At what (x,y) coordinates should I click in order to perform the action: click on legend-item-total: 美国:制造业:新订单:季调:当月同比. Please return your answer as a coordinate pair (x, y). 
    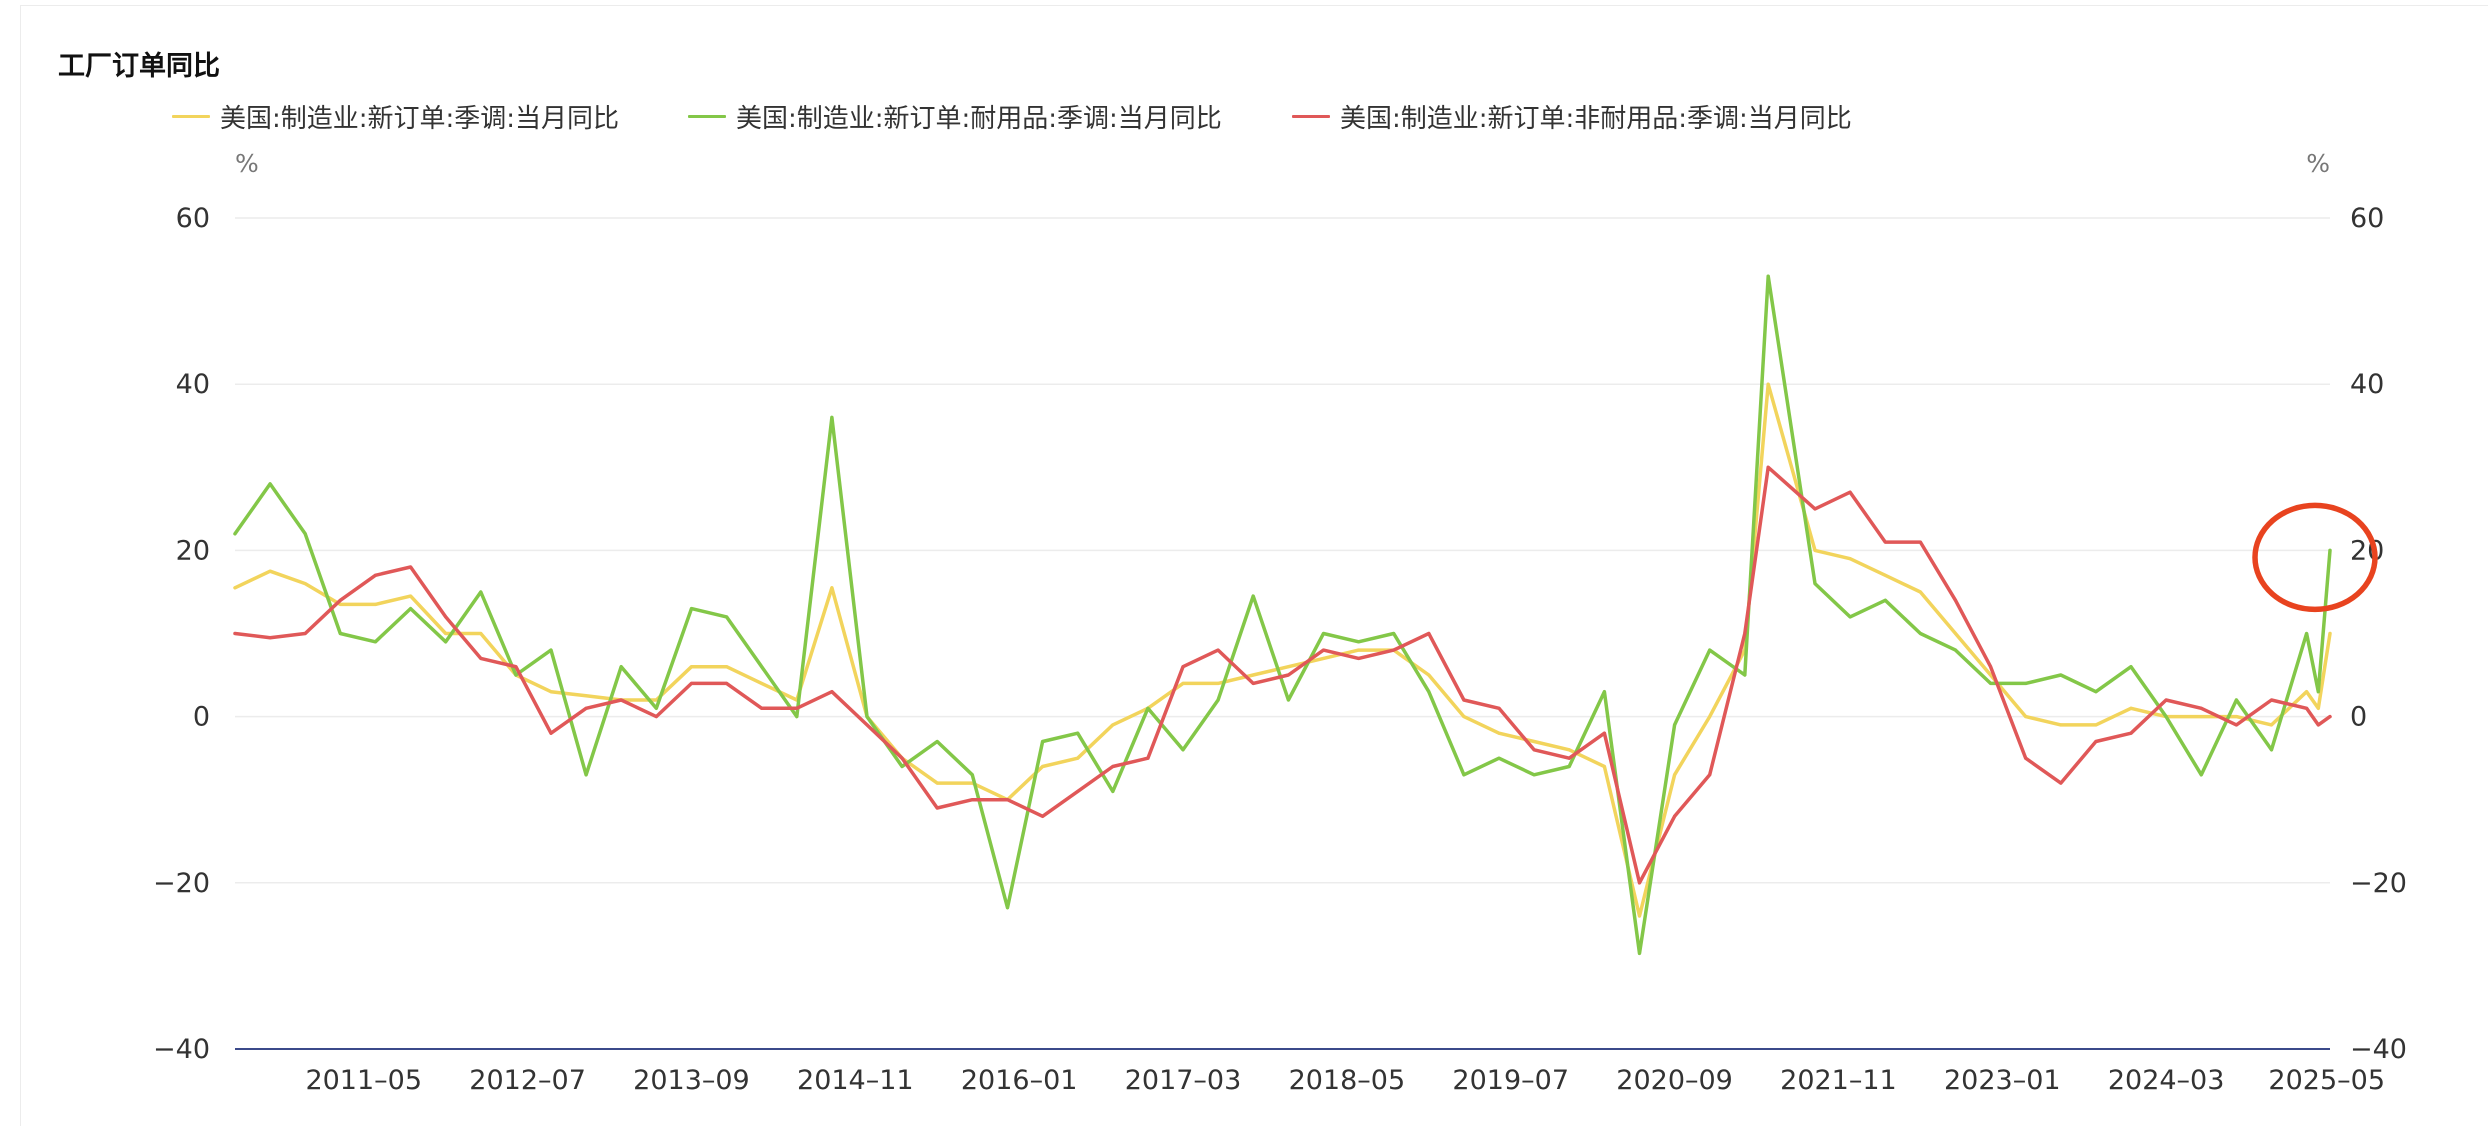
    Looking at the image, I should click on (395, 116).